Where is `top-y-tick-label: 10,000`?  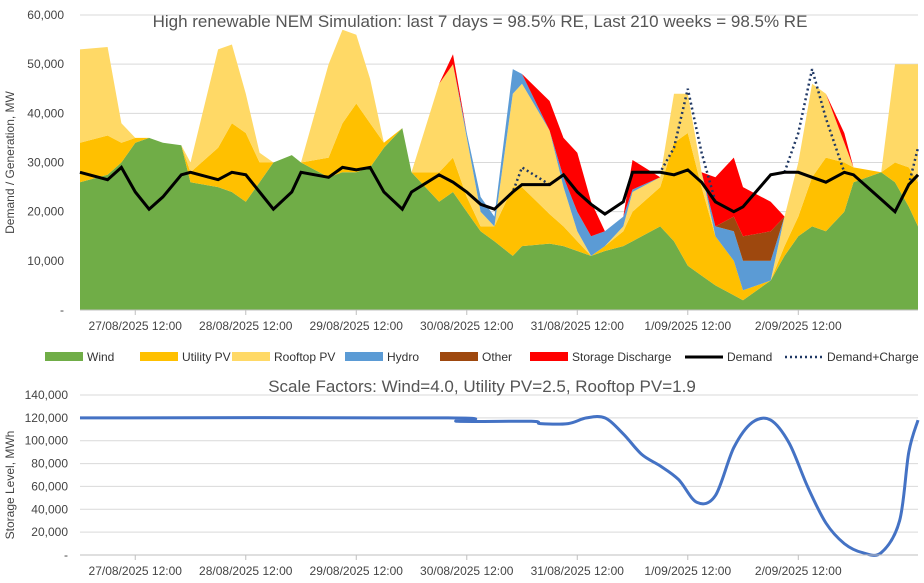 top-y-tick-label: 10,000 is located at coordinates (45, 261).